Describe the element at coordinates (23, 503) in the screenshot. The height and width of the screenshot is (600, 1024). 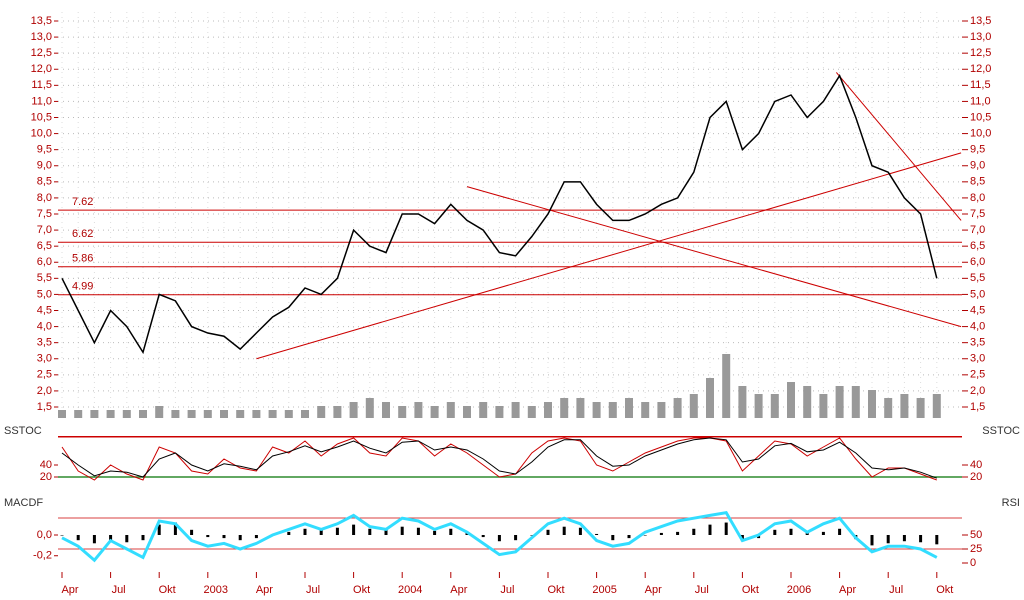
I see `macd-title: MACDF` at that location.